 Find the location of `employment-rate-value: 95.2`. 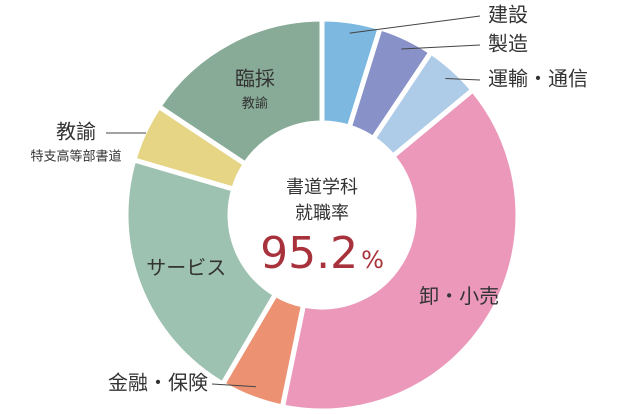

employment-rate-value: 95.2 is located at coordinates (309, 253).